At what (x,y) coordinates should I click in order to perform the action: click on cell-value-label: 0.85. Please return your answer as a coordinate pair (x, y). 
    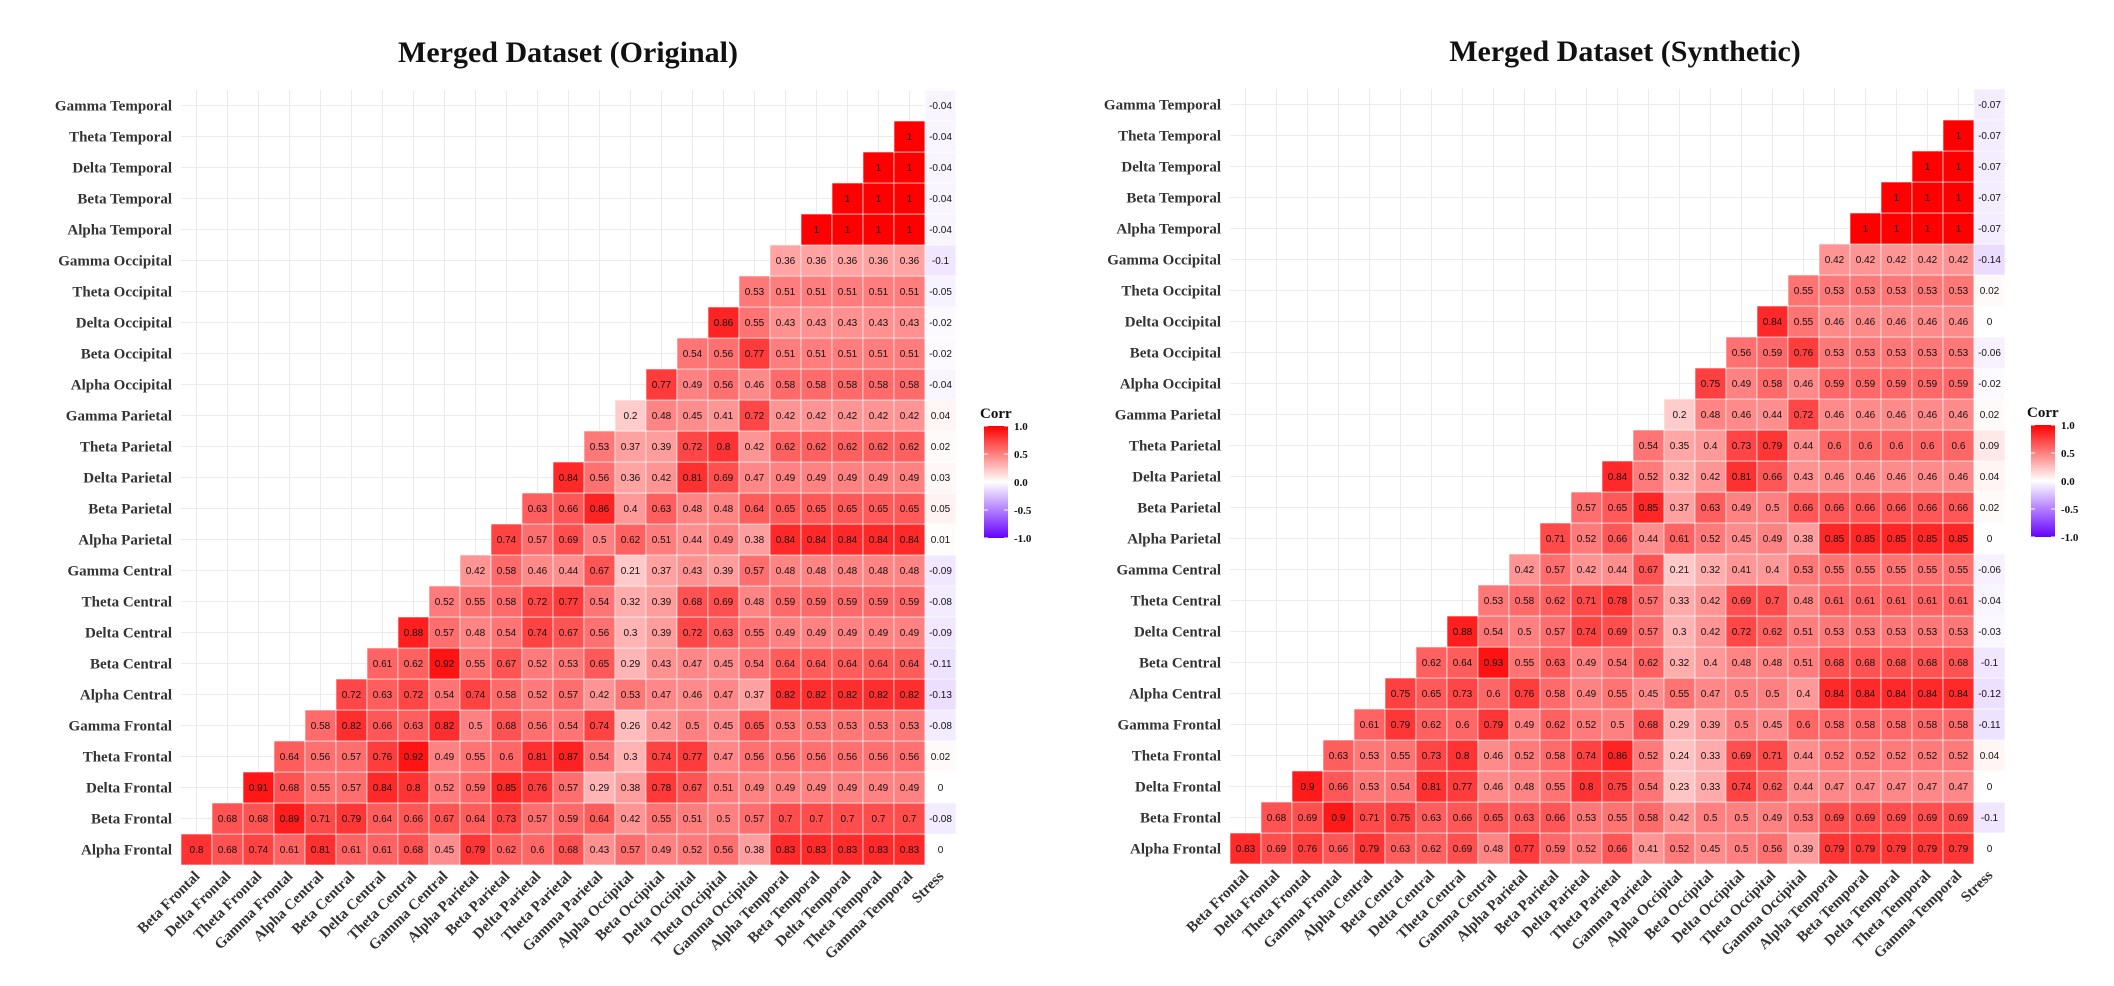
    Looking at the image, I should click on (507, 788).